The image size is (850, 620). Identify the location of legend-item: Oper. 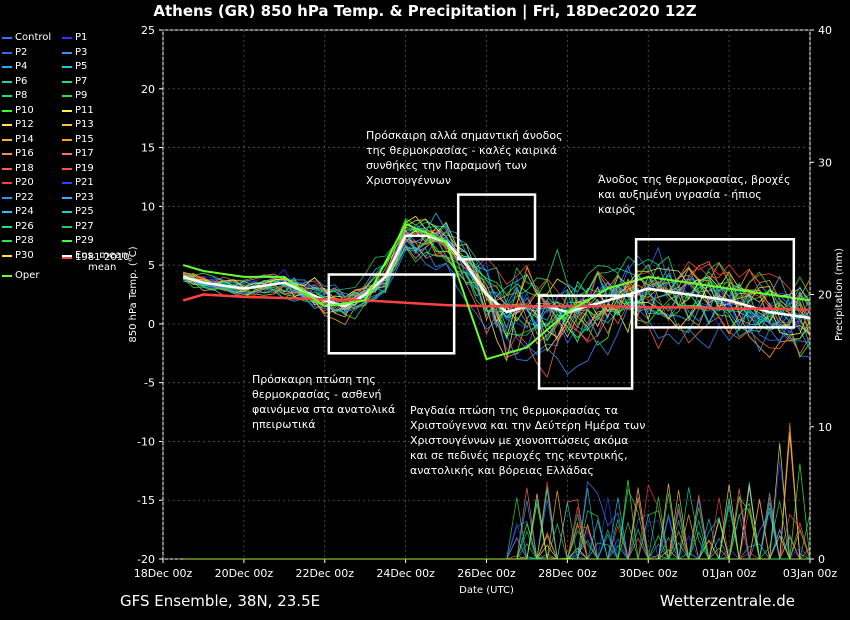
(21, 276).